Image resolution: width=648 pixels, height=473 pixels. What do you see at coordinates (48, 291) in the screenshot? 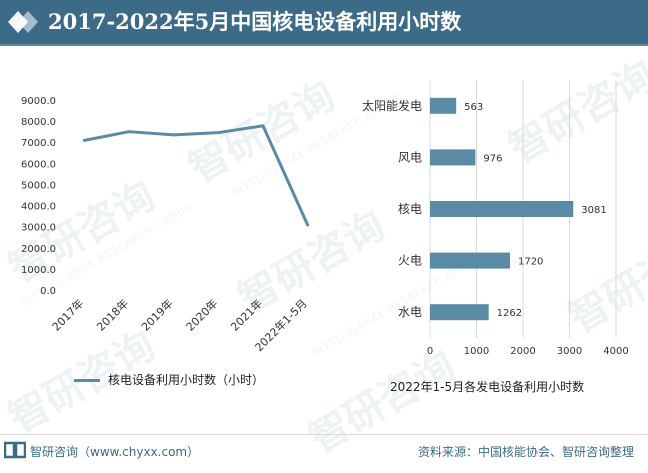
I see `y-tick-label: 0.0` at bounding box center [48, 291].